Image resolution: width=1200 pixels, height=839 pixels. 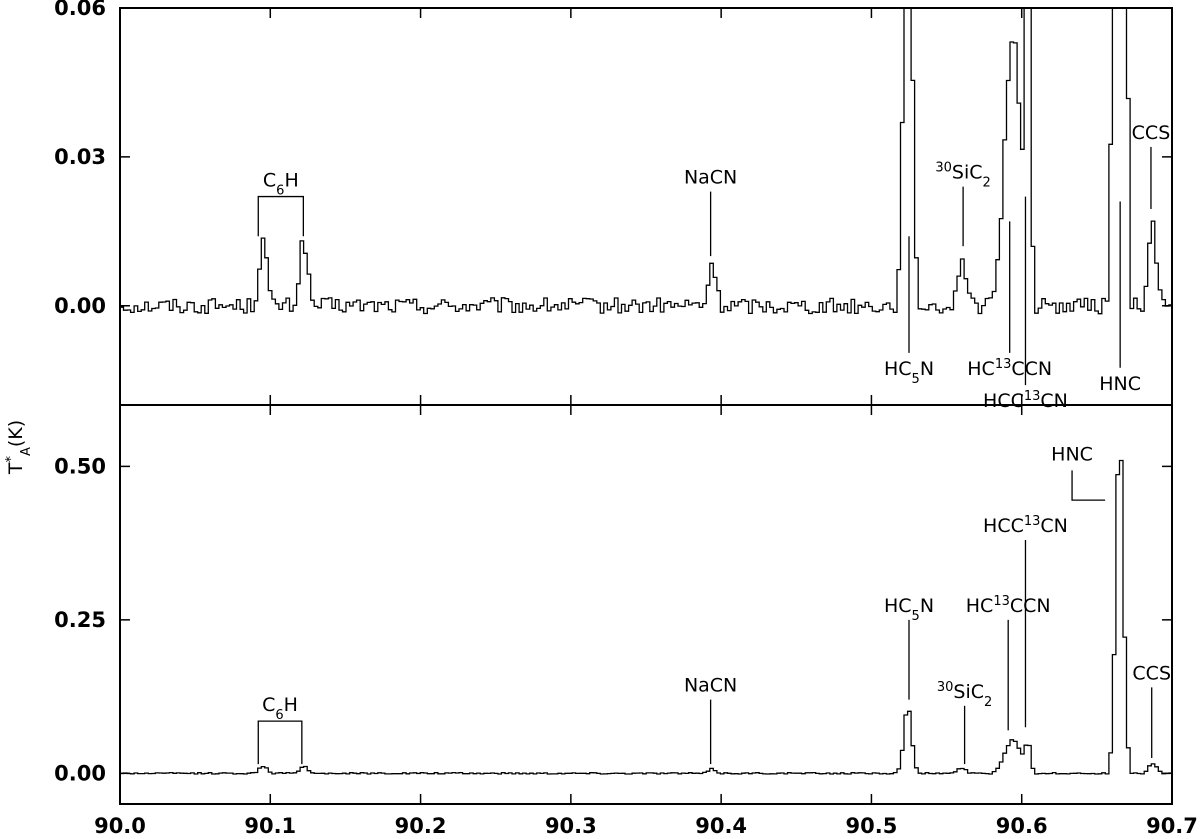 I want to click on bottom-label-2-text: HC5N, so click(x=909, y=609).